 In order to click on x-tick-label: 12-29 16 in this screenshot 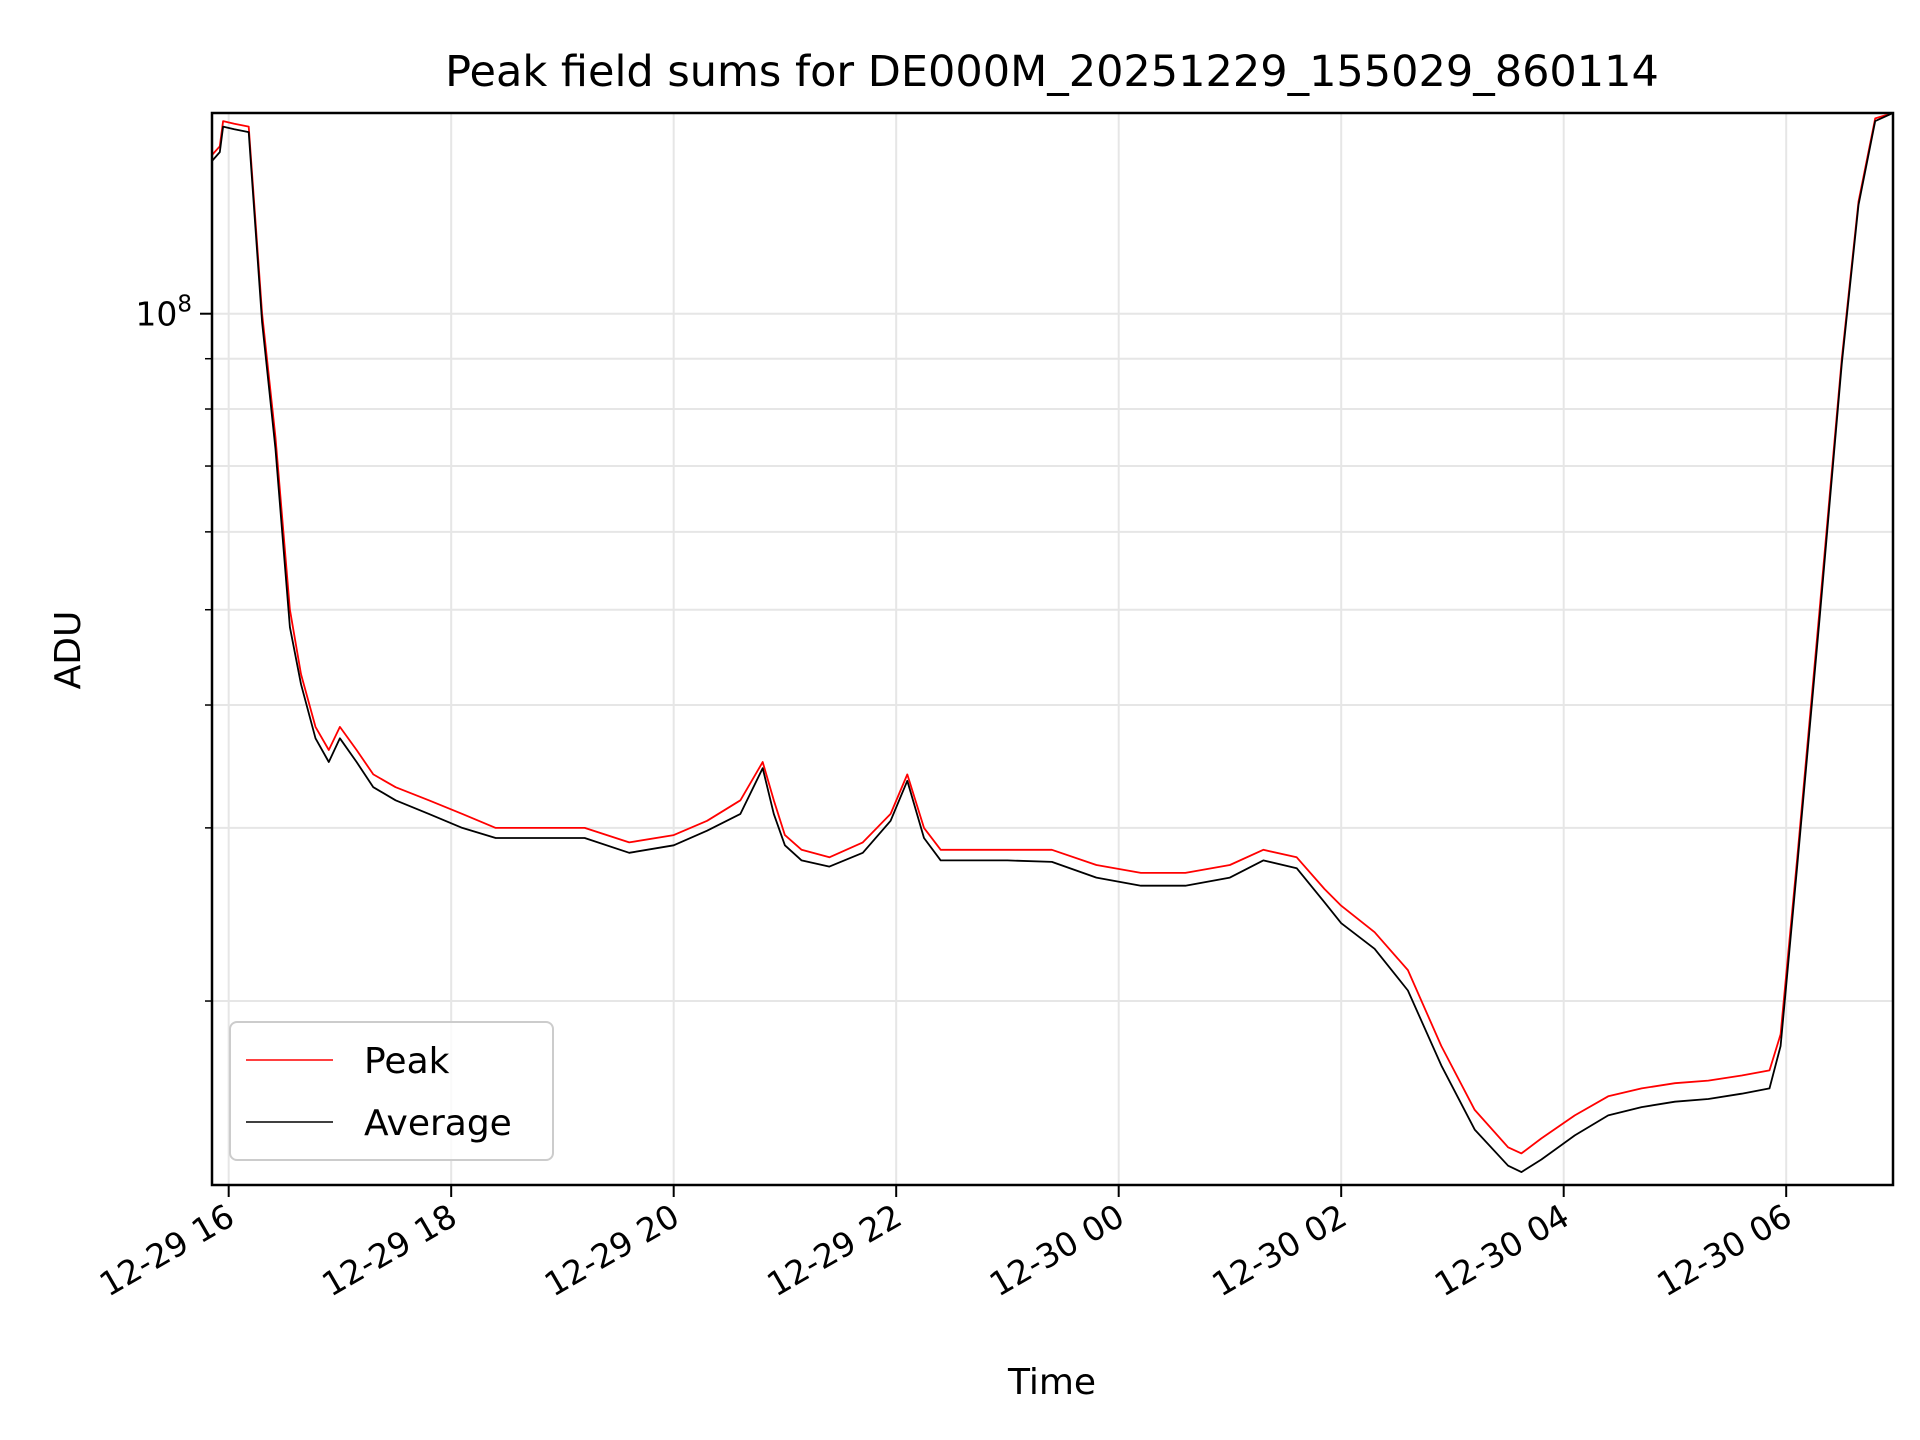, I will do `click(167, 1250)`.